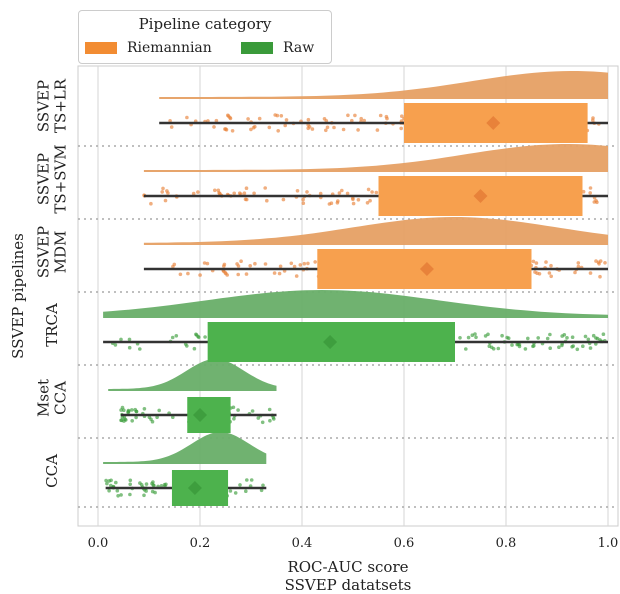 The image size is (620, 594). Describe the element at coordinates (61, 252) in the screenshot. I see `category-label: MDM` at that location.